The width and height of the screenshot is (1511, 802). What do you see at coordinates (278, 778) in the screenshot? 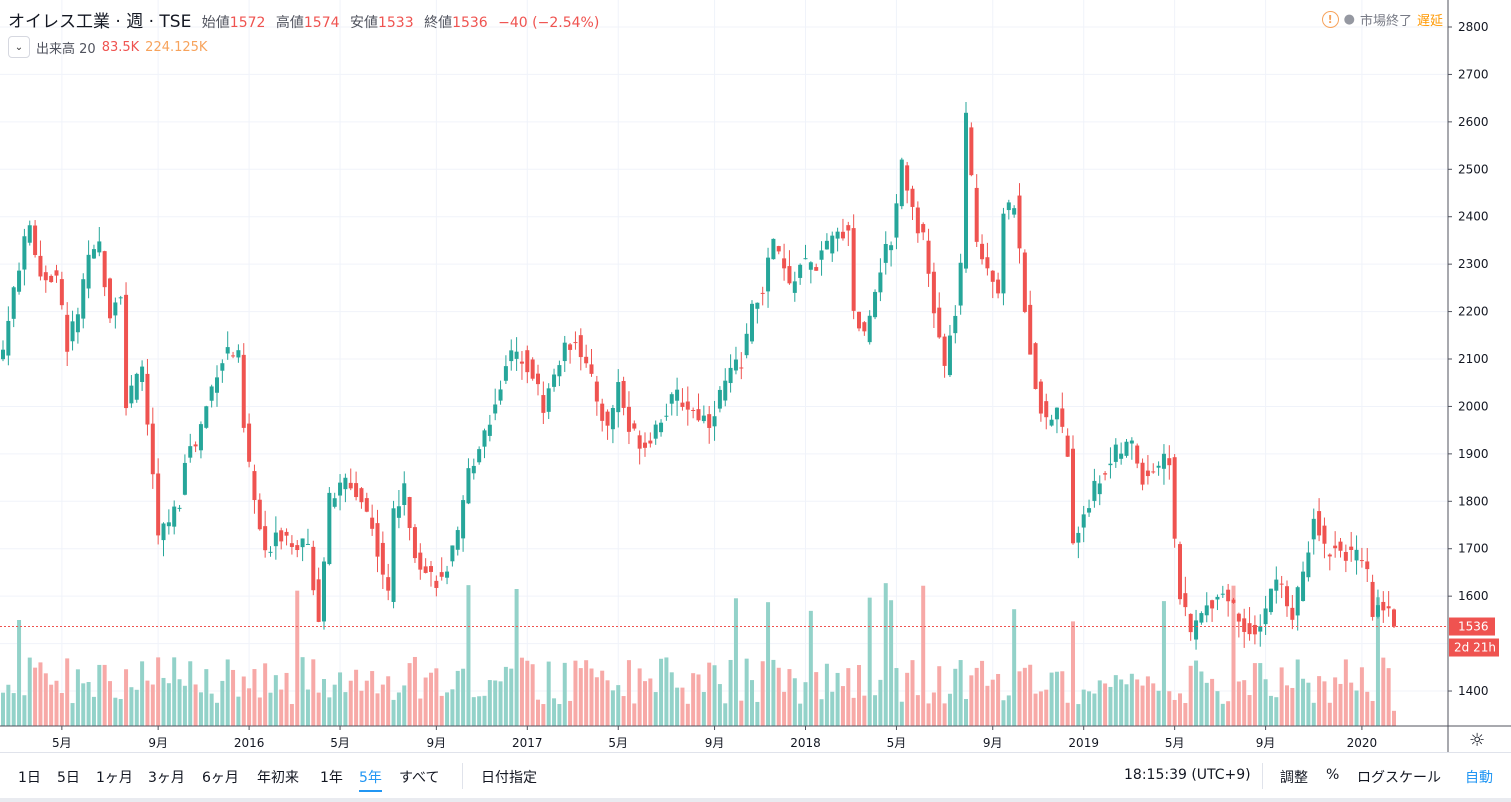
I see `range-ytd: 年初来` at bounding box center [278, 778].